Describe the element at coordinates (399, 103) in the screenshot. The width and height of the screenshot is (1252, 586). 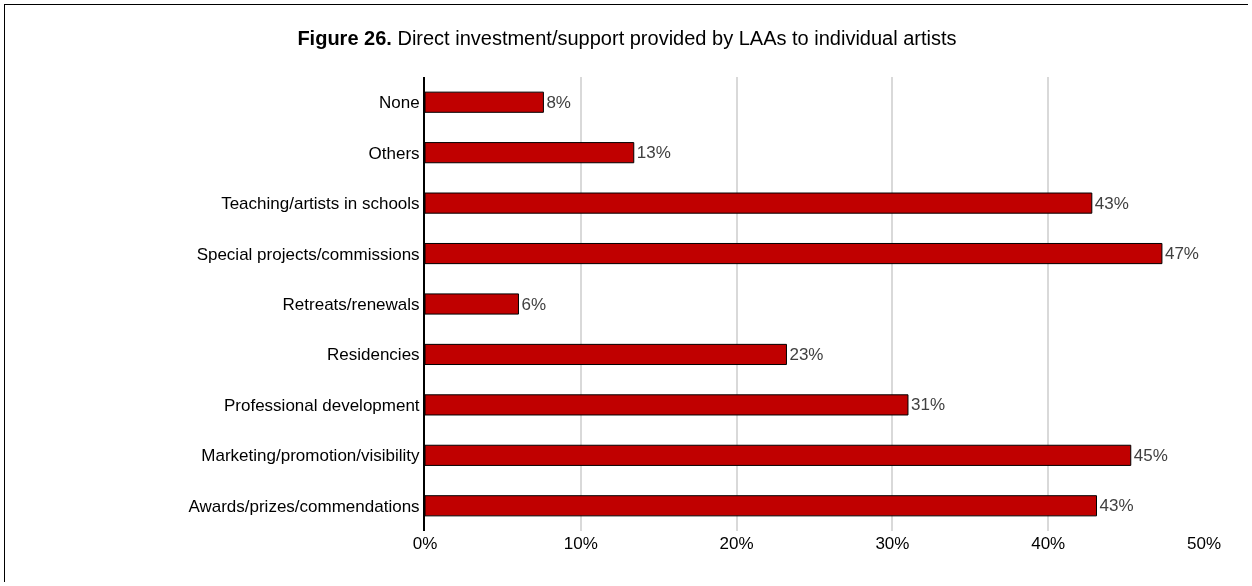
I see `y-tick-label: None` at that location.